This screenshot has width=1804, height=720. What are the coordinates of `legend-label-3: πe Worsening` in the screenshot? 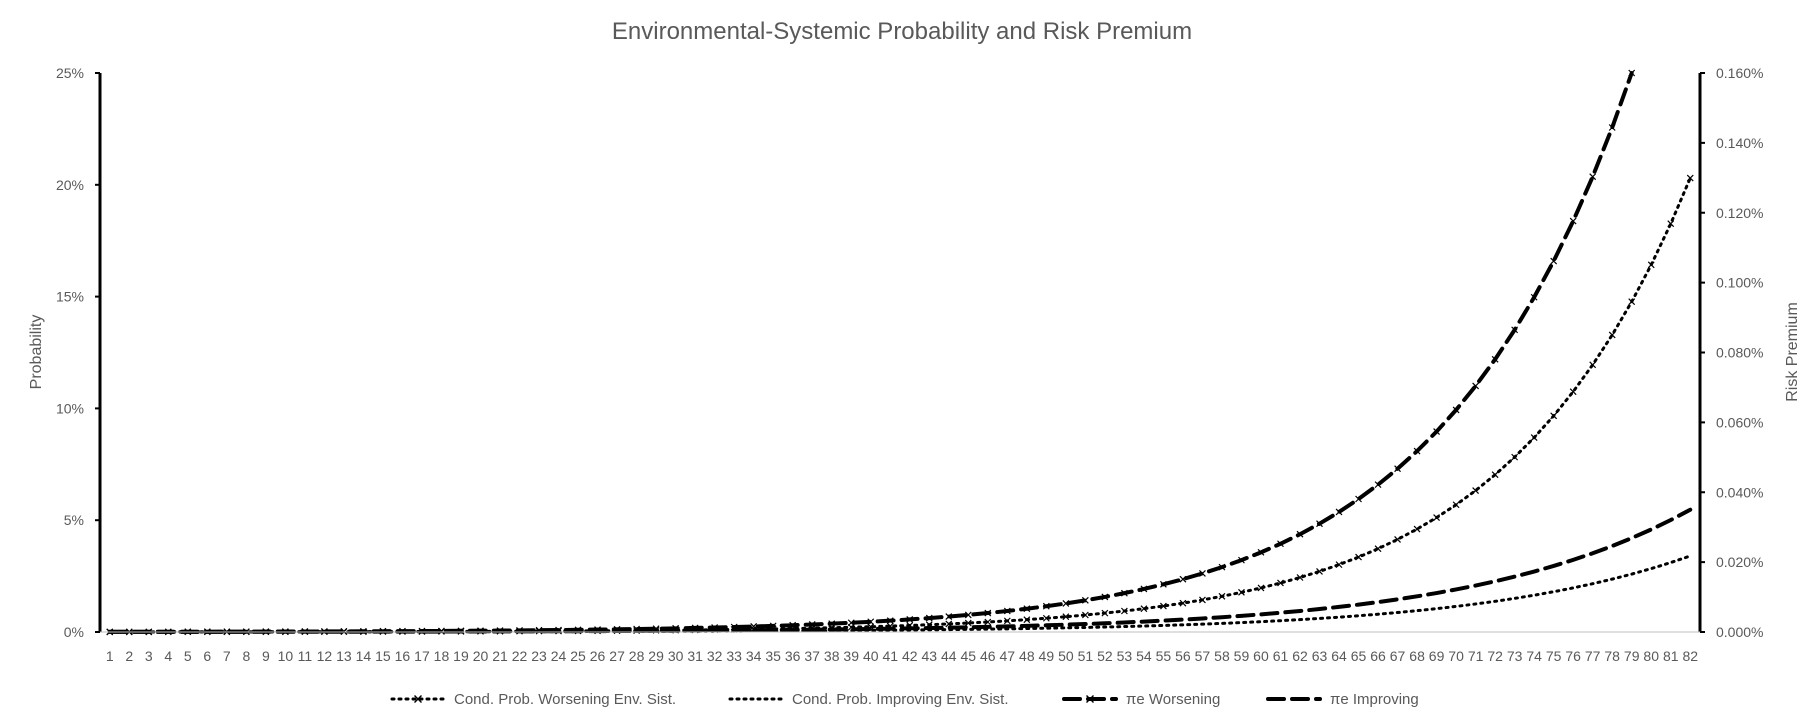 It's located at (1173, 699).